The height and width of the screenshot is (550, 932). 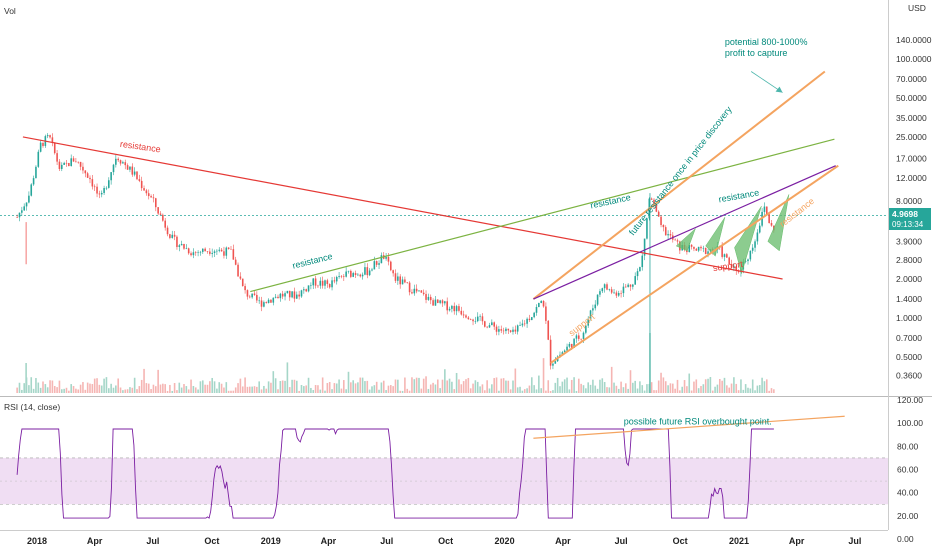 I want to click on price-tick-label: 17.0000, so click(x=911, y=159).